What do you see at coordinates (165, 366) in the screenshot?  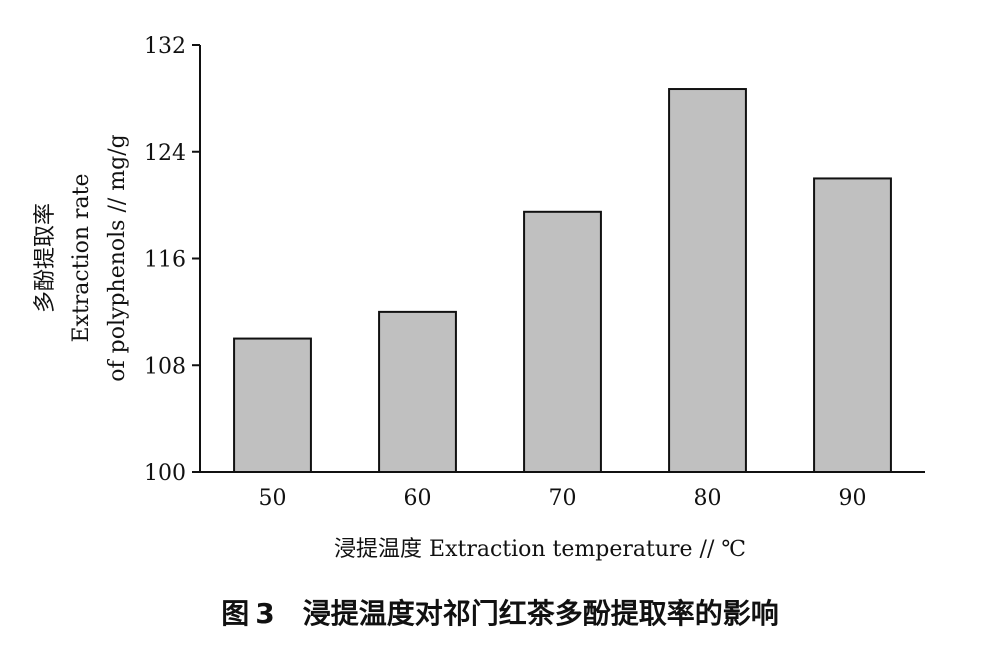 I see `y-tick-label: 108` at bounding box center [165, 366].